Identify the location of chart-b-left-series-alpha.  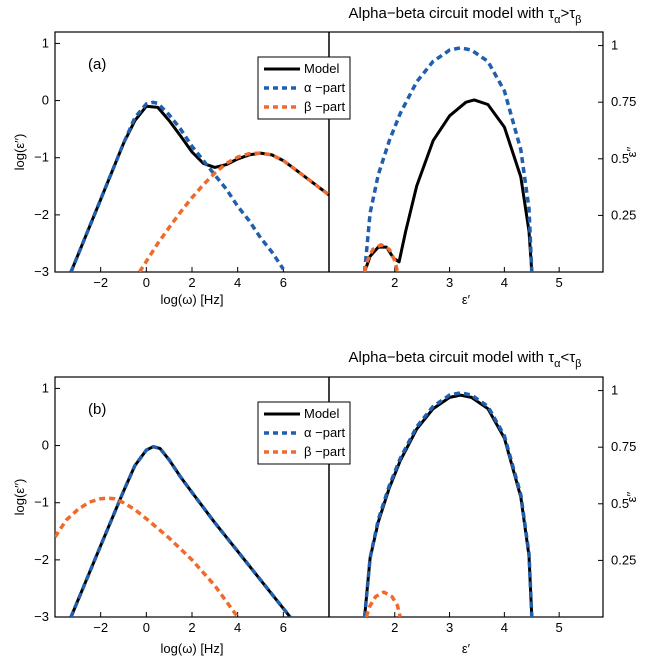
(180, 530).